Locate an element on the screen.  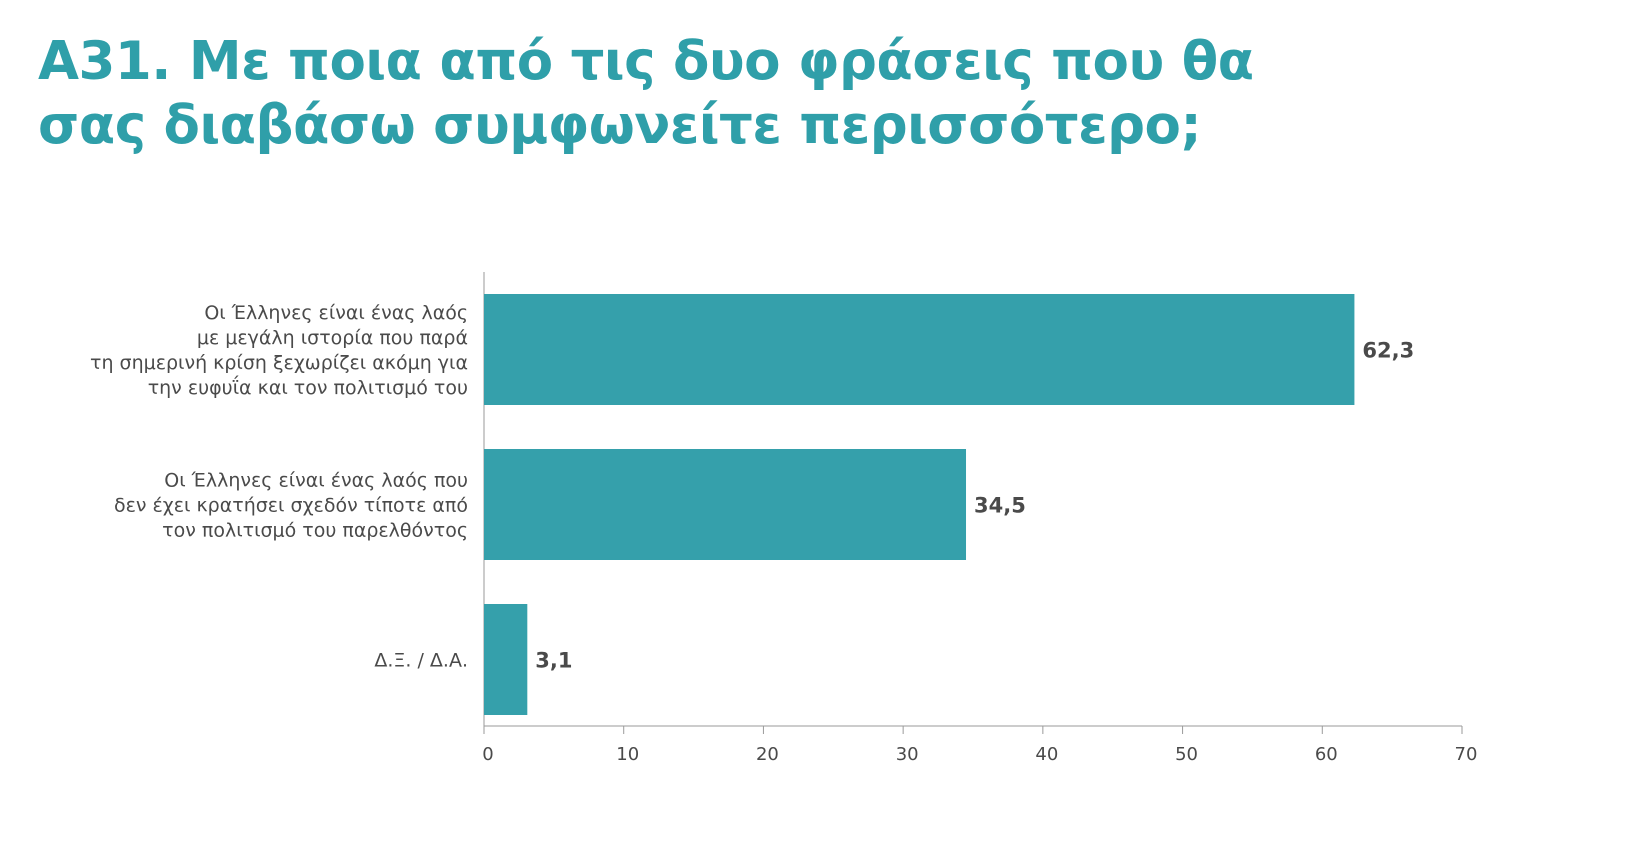
category-label: Οι Έλληνες είναι ένας λαός που is located at coordinates (316, 481).